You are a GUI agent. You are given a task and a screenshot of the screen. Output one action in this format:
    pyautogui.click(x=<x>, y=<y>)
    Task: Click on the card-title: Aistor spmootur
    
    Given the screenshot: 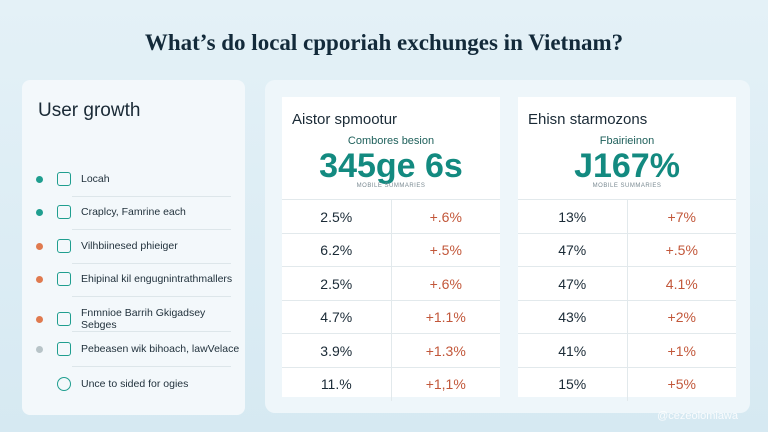 What is the action you would take?
    pyautogui.click(x=345, y=119)
    